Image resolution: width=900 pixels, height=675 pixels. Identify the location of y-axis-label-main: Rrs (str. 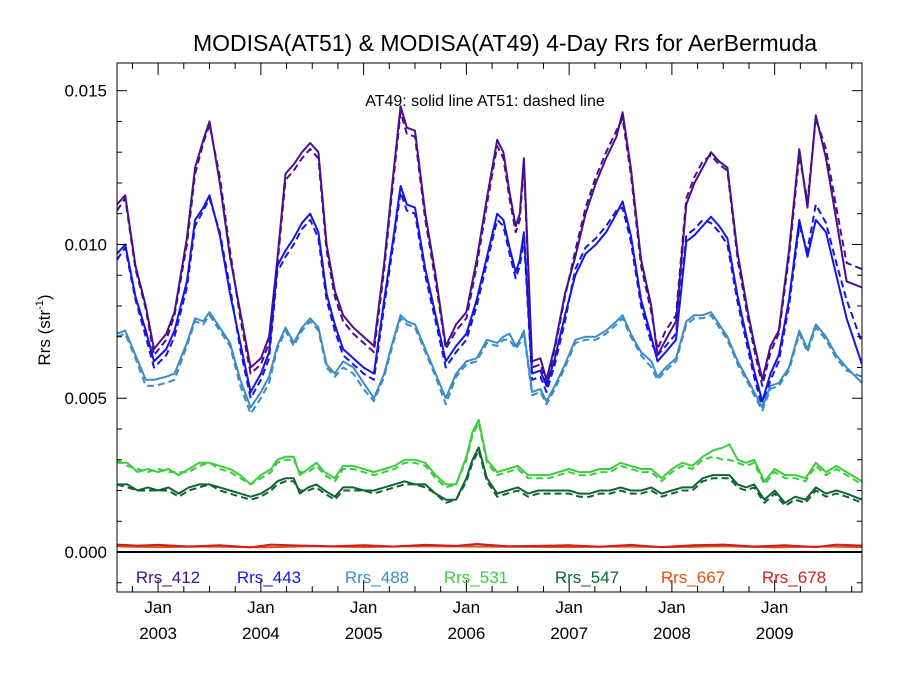
(44, 338).